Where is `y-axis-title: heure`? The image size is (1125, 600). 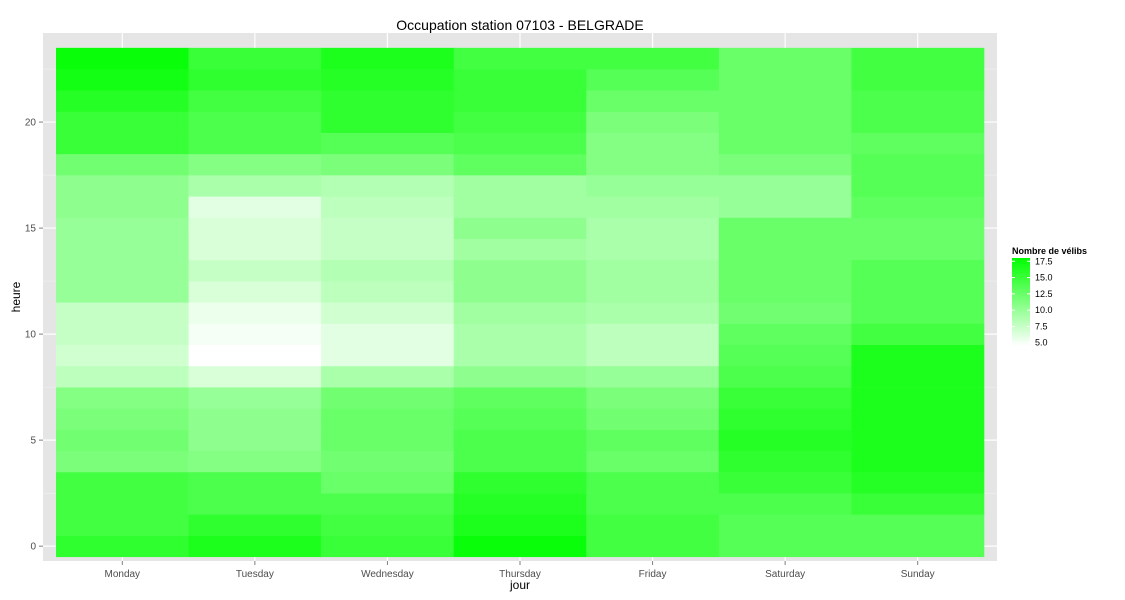 y-axis-title: heure is located at coordinates (16, 296).